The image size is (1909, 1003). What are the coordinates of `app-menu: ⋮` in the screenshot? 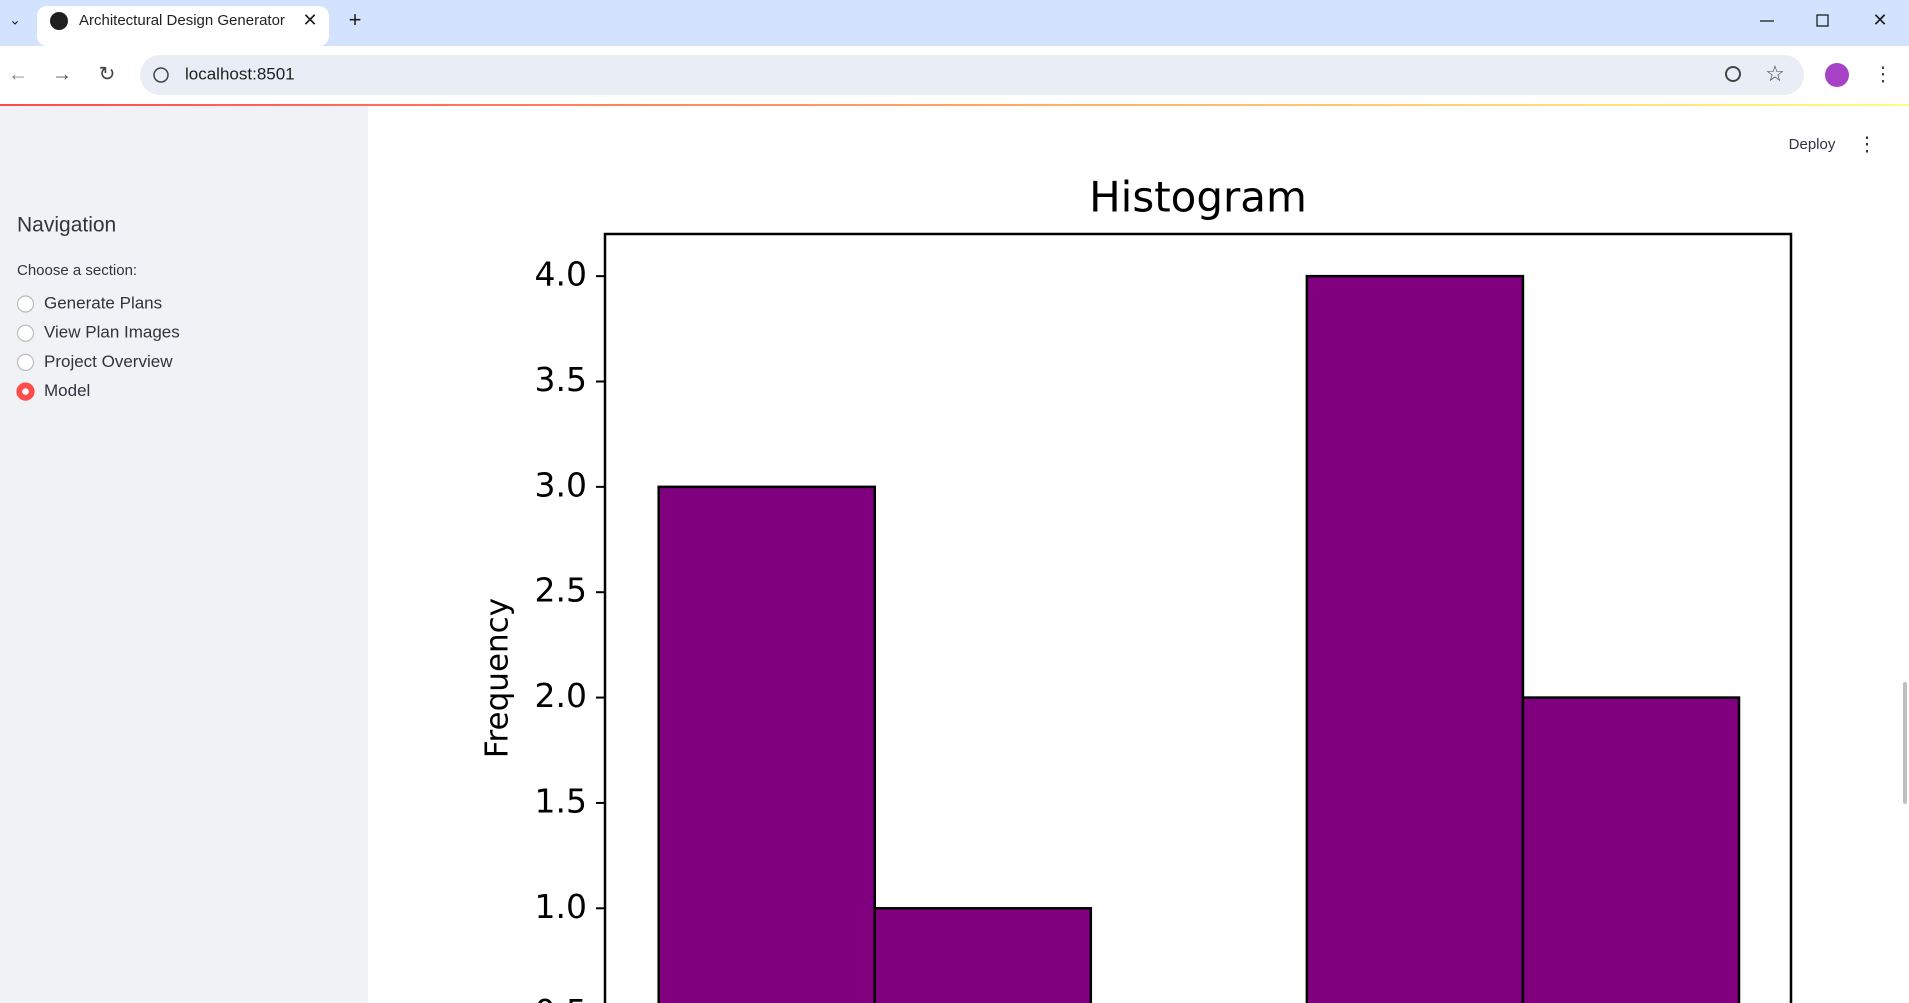 It's located at (1867, 144).